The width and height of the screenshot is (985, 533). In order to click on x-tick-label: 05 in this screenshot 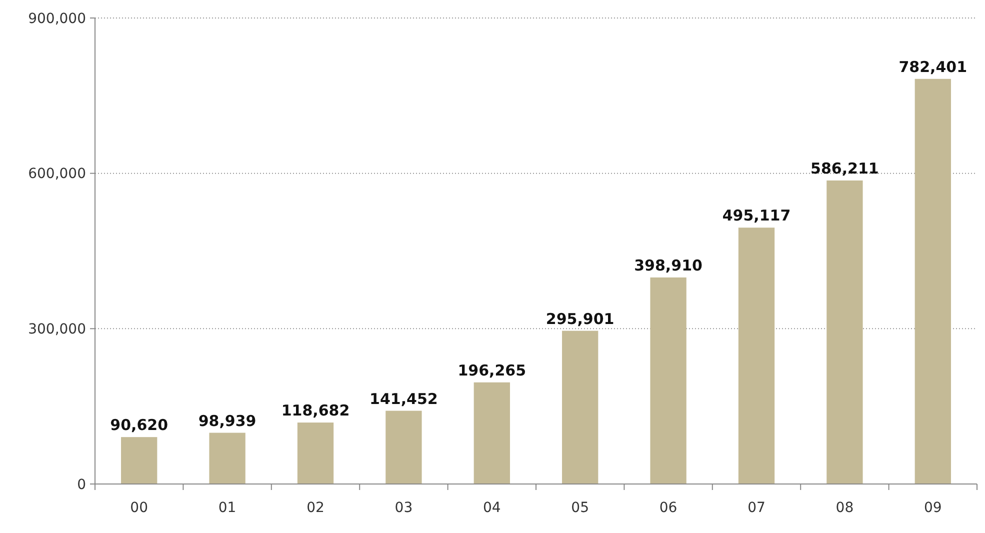, I will do `click(580, 508)`.